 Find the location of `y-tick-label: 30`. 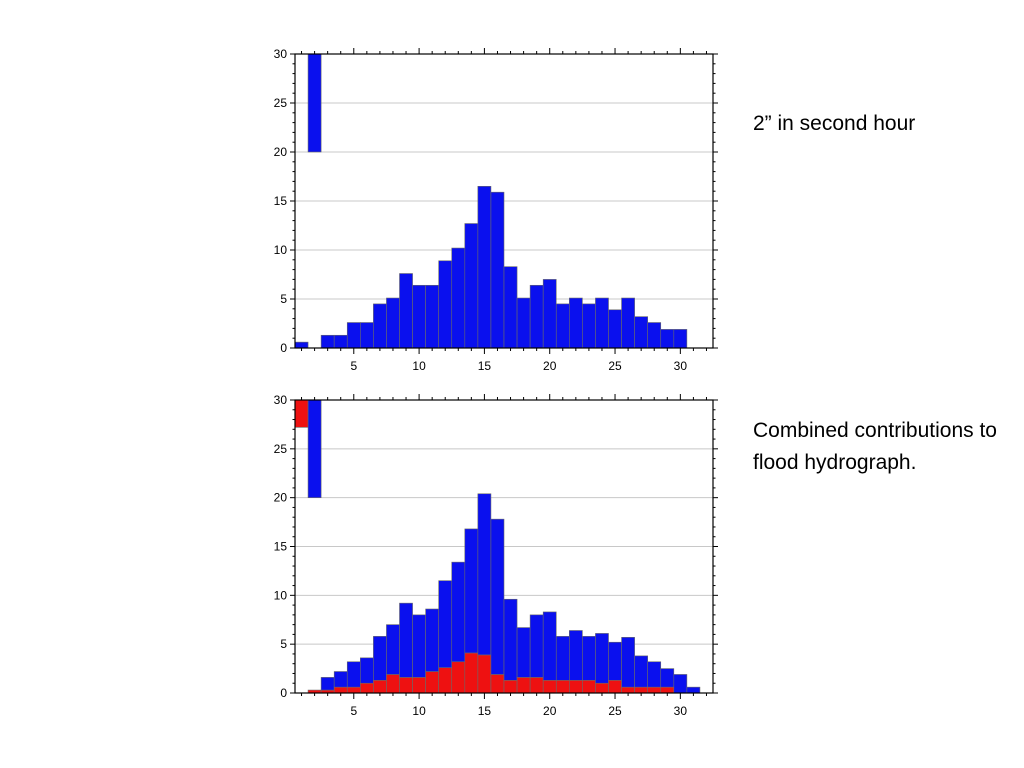

y-tick-label: 30 is located at coordinates (281, 54).